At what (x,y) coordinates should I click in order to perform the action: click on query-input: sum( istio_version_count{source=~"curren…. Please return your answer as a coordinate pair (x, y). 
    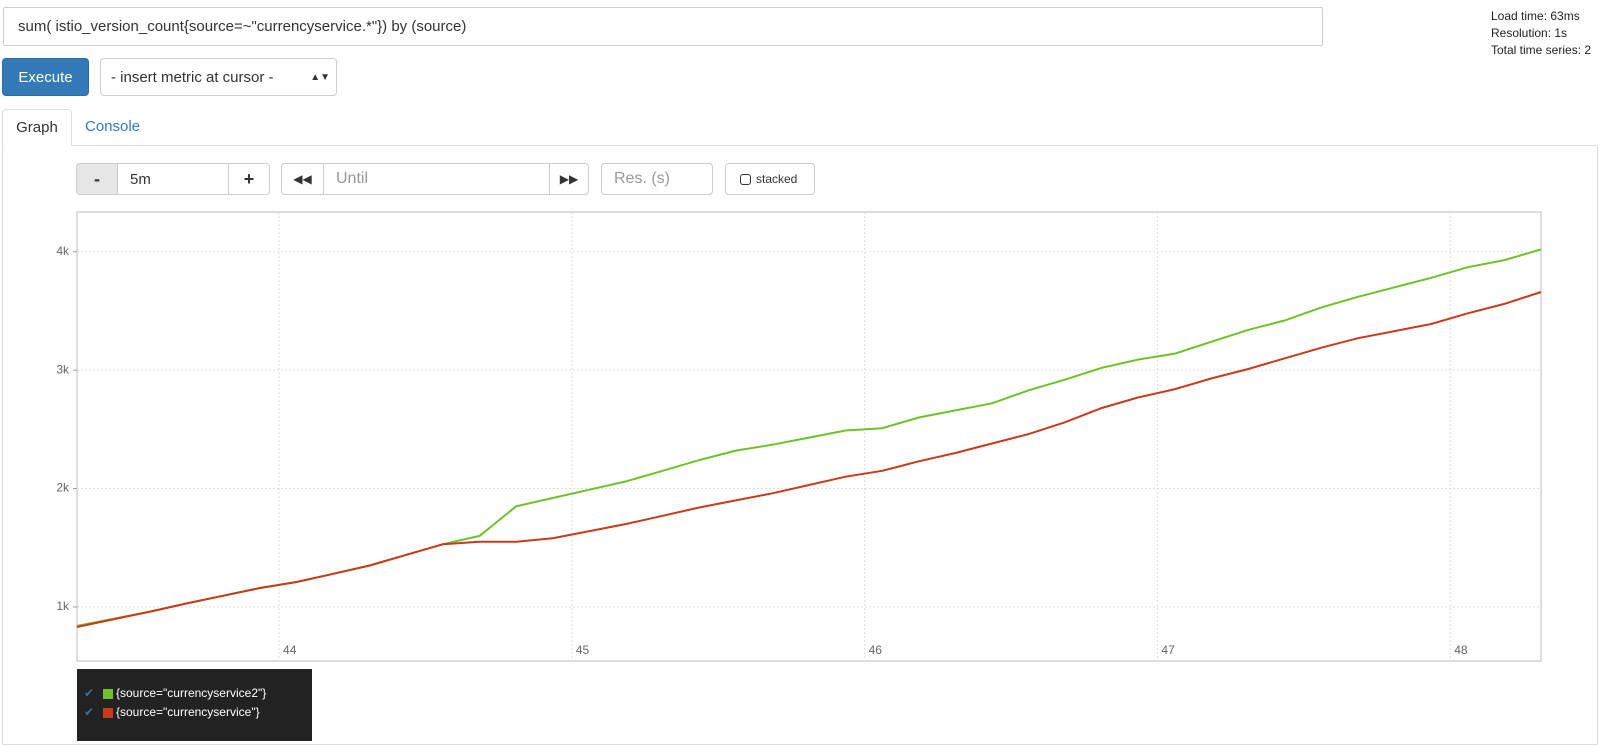
    Looking at the image, I should click on (663, 26).